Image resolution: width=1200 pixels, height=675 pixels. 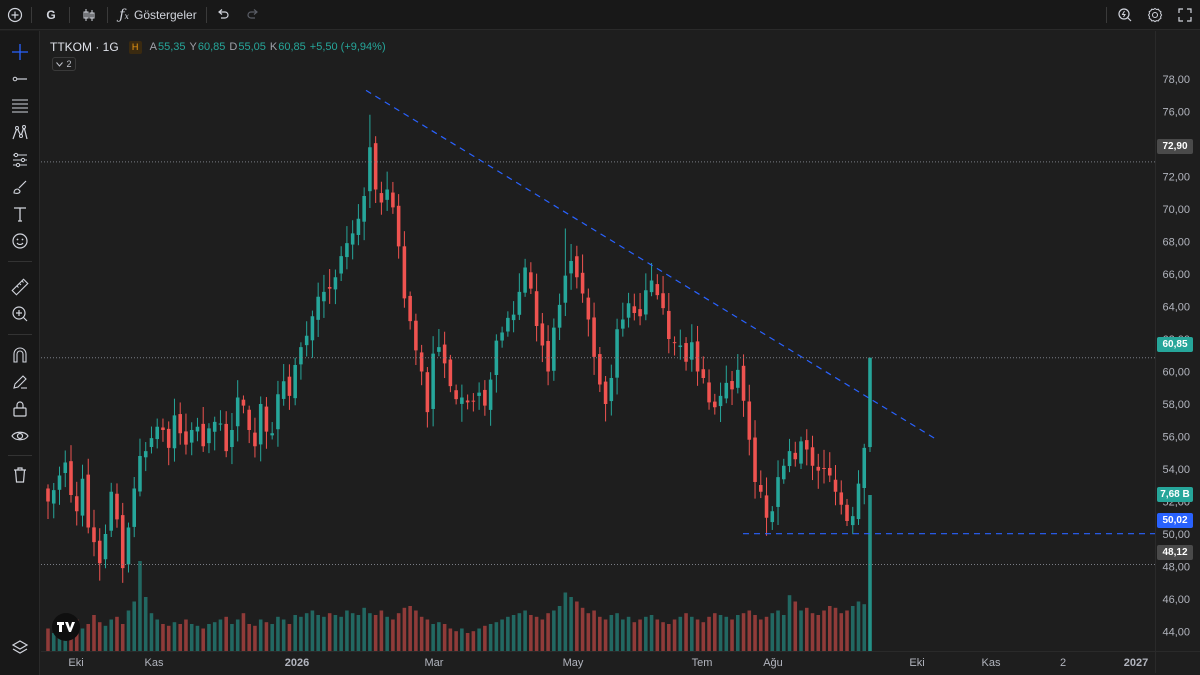 What do you see at coordinates (20, 287) in the screenshot?
I see `measure-tool` at bounding box center [20, 287].